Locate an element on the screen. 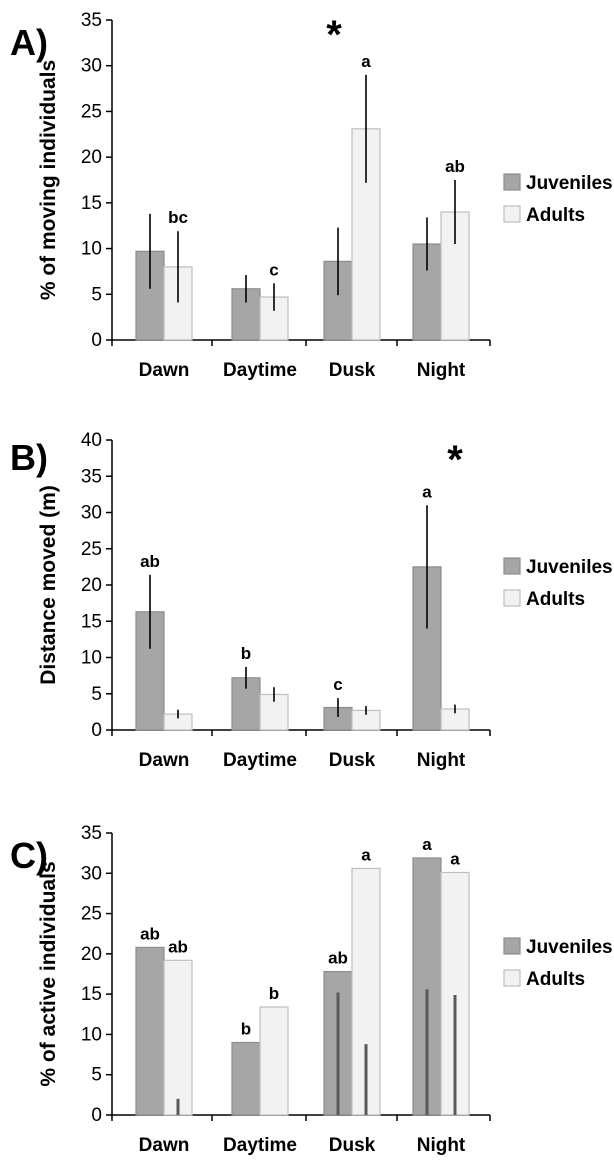 Image resolution: width=614 pixels, height=1162 pixels. panel-letter: C) is located at coordinates (29, 855).